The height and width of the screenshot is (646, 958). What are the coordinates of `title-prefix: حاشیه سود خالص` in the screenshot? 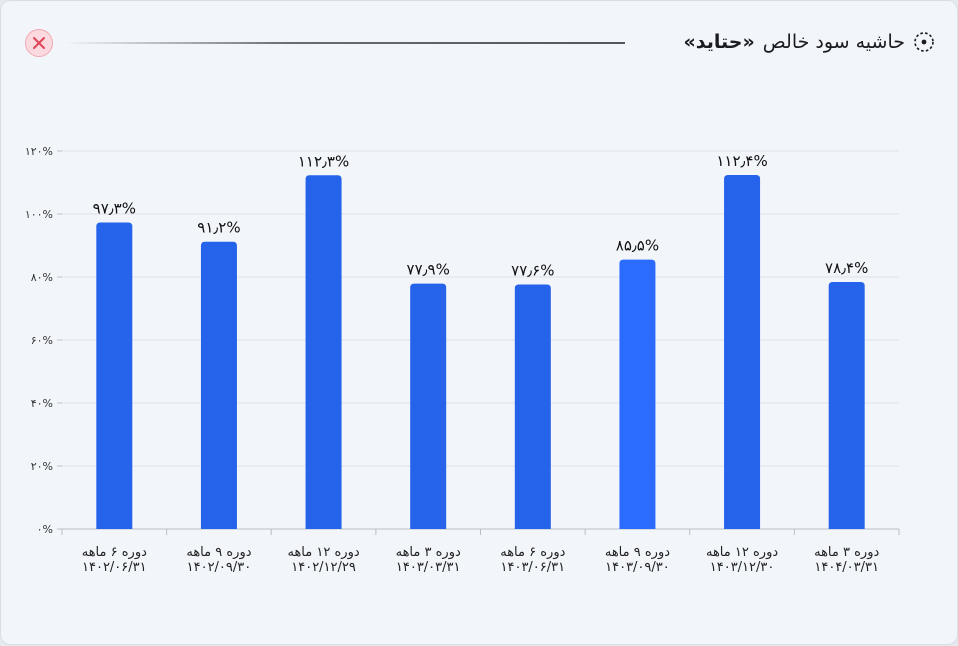 It's located at (833, 42).